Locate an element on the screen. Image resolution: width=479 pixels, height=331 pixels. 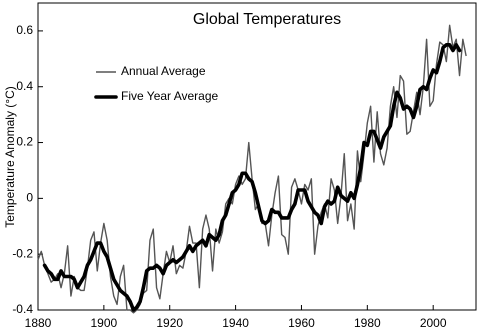
legend-label: Five Year Average is located at coordinates (170, 96).